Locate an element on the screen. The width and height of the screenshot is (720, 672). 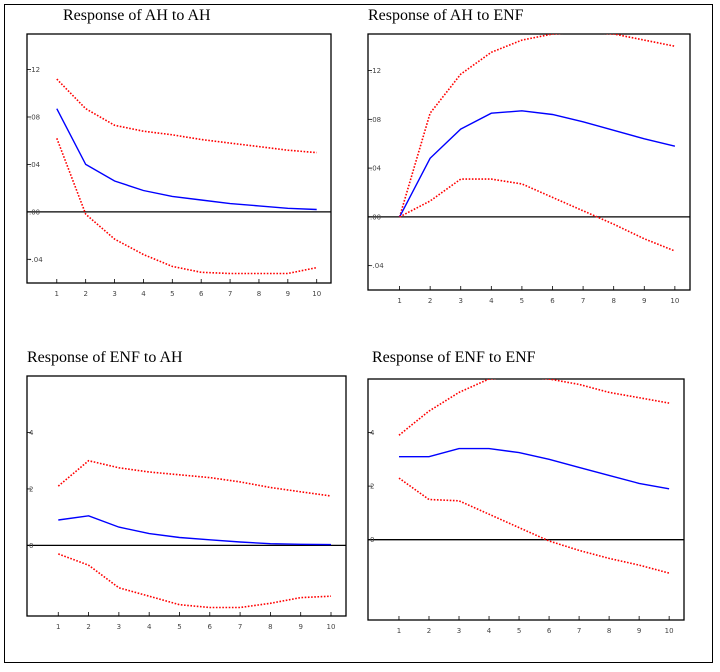
panel-2-title: Response of AH to ENF is located at coordinates (446, 15).